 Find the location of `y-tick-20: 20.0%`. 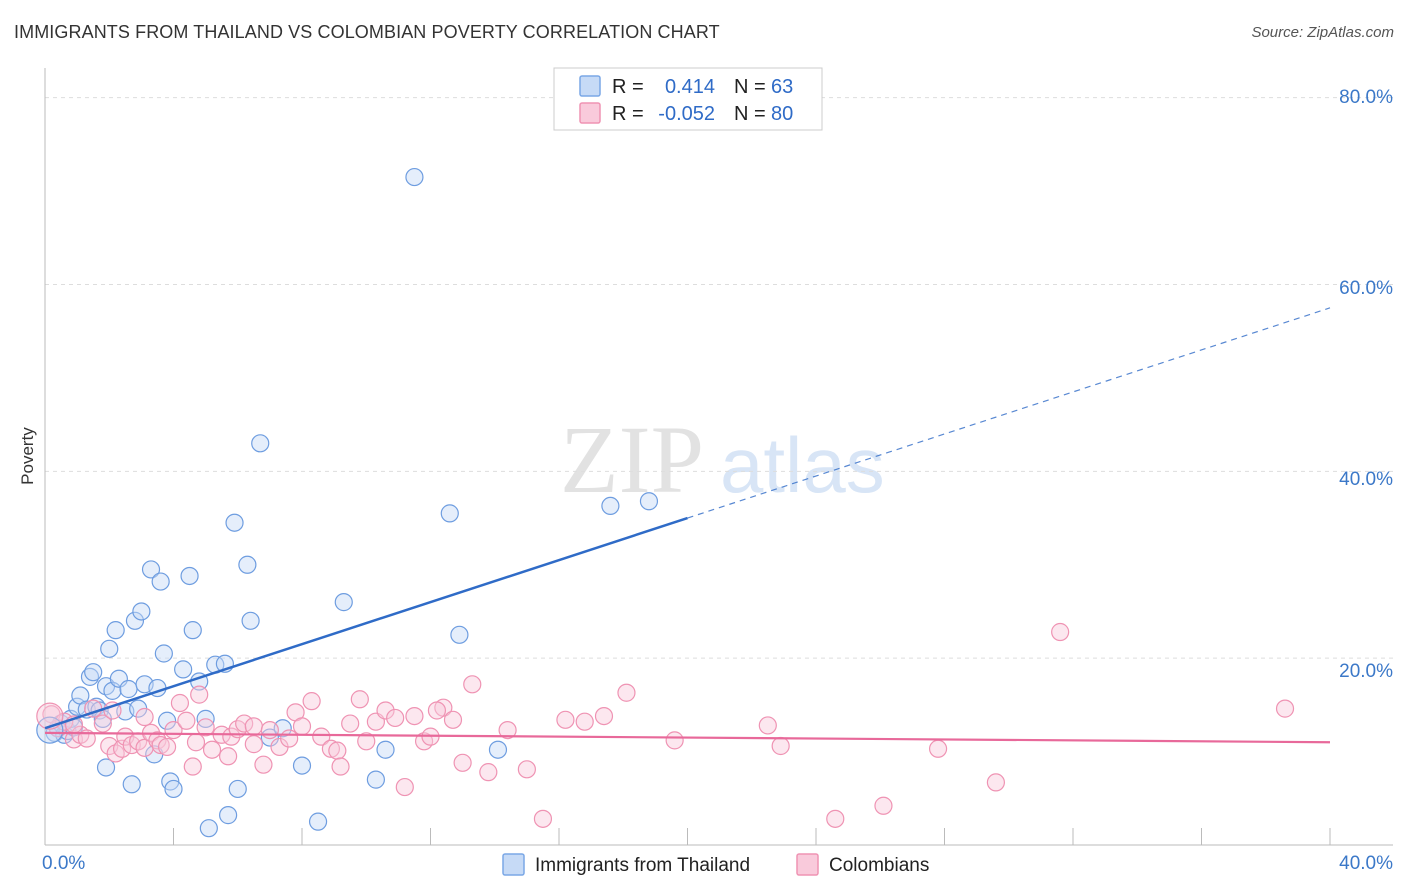

y-tick-20: 20.0% is located at coordinates (1366, 671).